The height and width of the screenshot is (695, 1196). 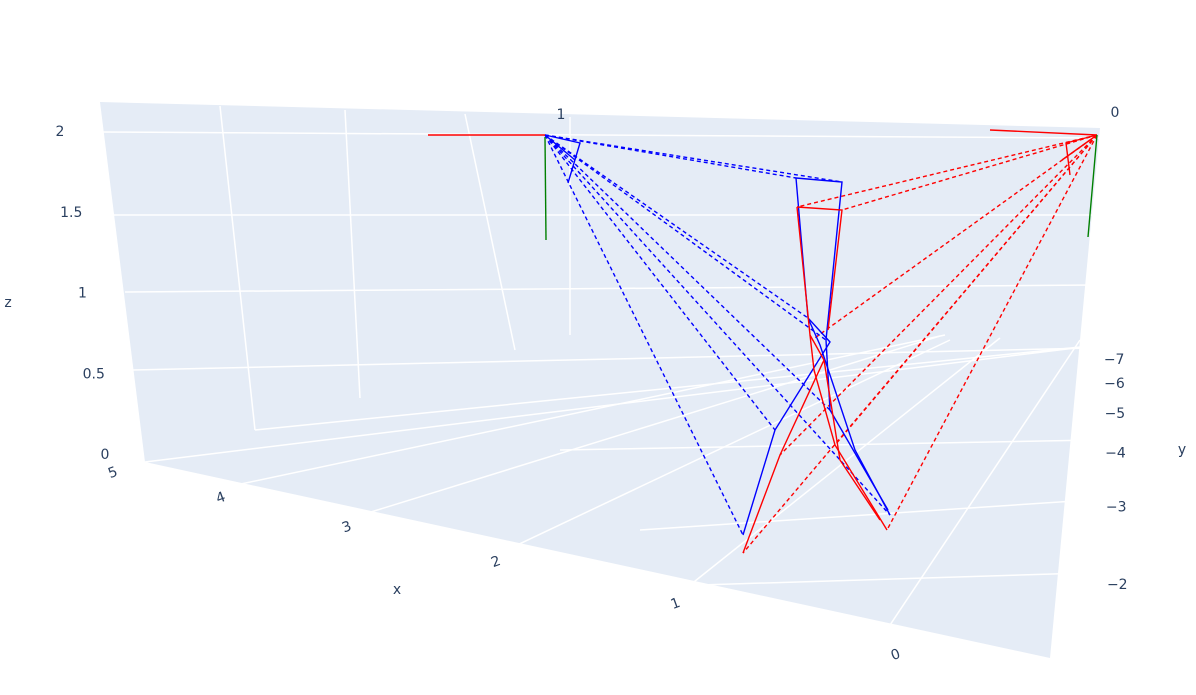 What do you see at coordinates (545, 188) in the screenshot?
I see `camera-1-axis` at bounding box center [545, 188].